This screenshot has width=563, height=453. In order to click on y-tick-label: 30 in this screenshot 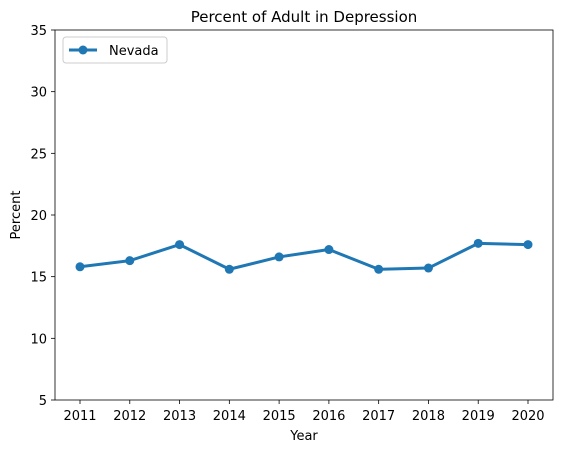, I will do `click(38, 93)`.